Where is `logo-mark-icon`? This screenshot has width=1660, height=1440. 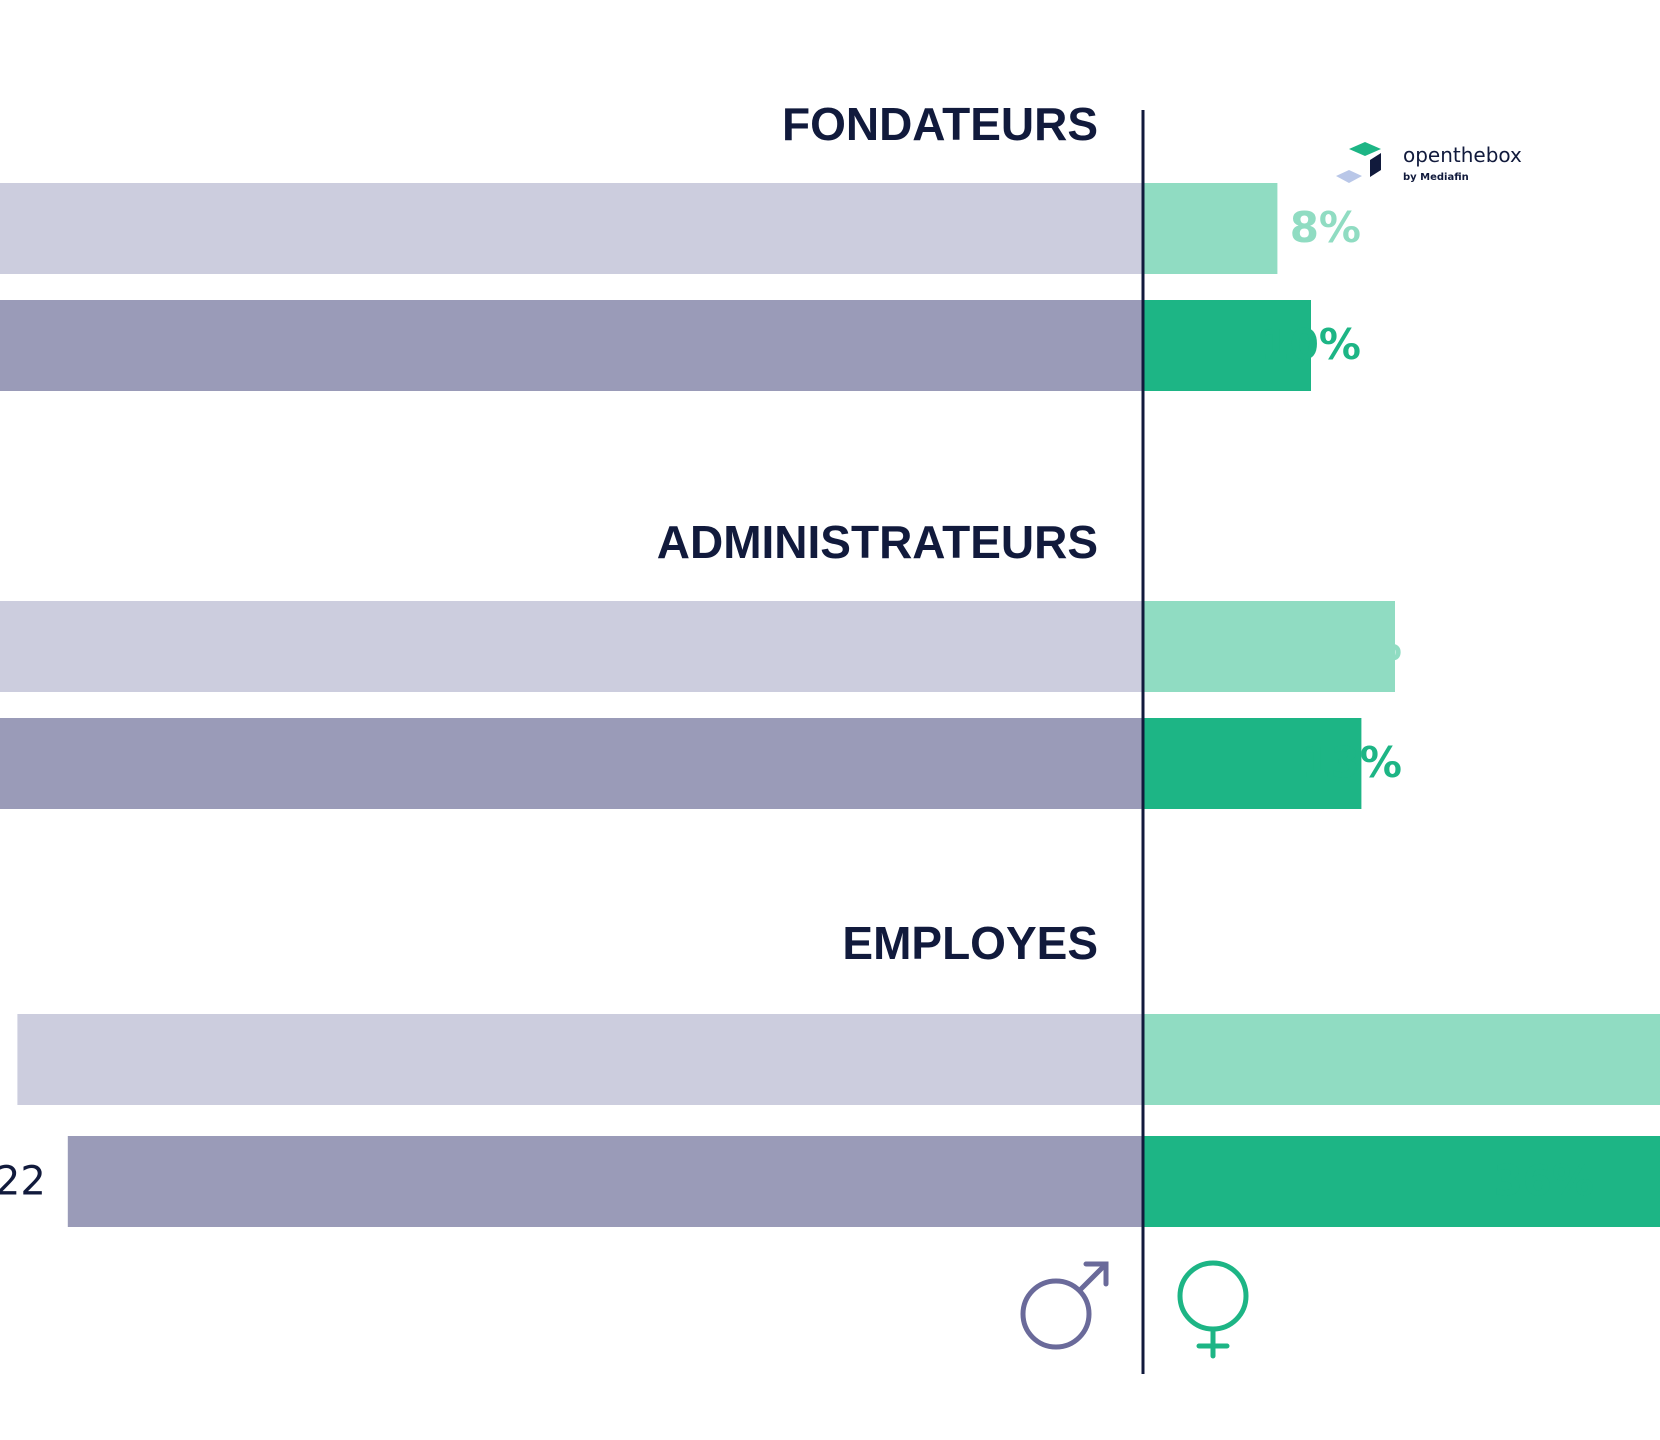 logo-mark-icon is located at coordinates (1358, 162).